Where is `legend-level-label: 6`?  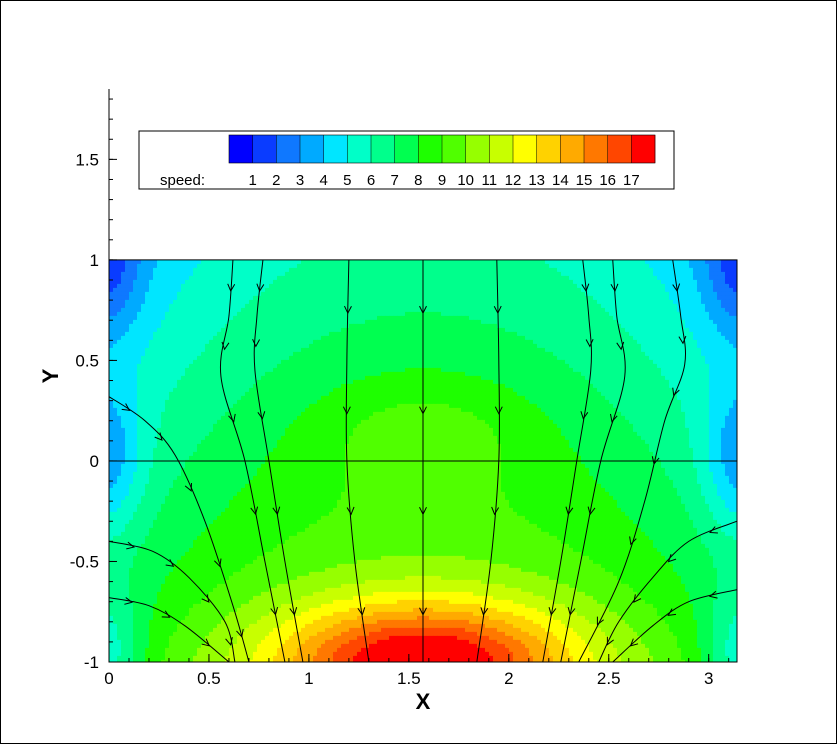
legend-level-label: 6 is located at coordinates (371, 180).